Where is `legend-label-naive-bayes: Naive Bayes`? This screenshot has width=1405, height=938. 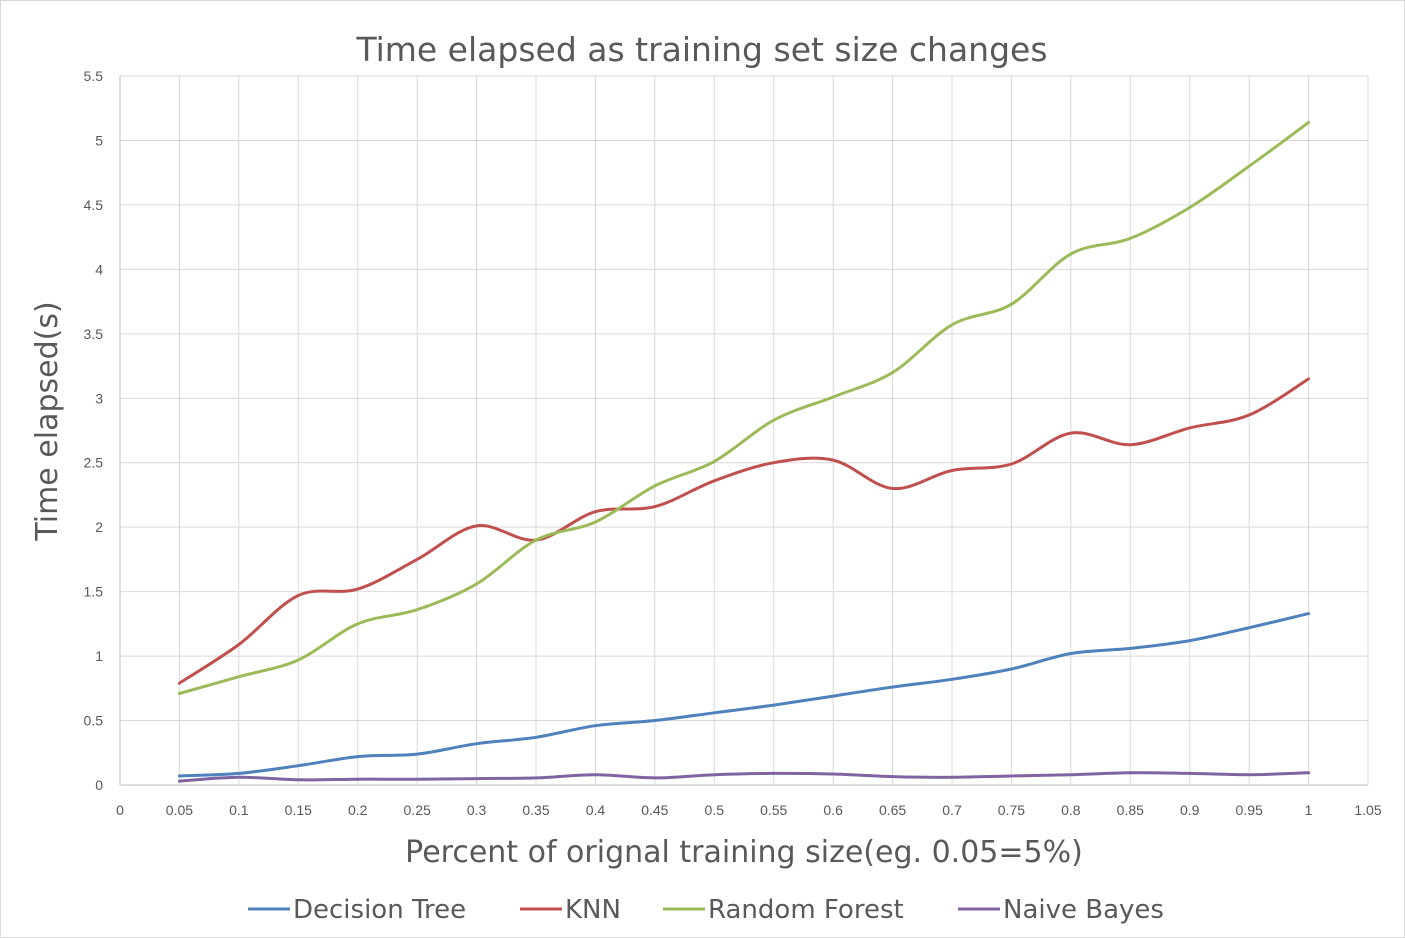
legend-label-naive-bayes: Naive Bayes is located at coordinates (1083, 910).